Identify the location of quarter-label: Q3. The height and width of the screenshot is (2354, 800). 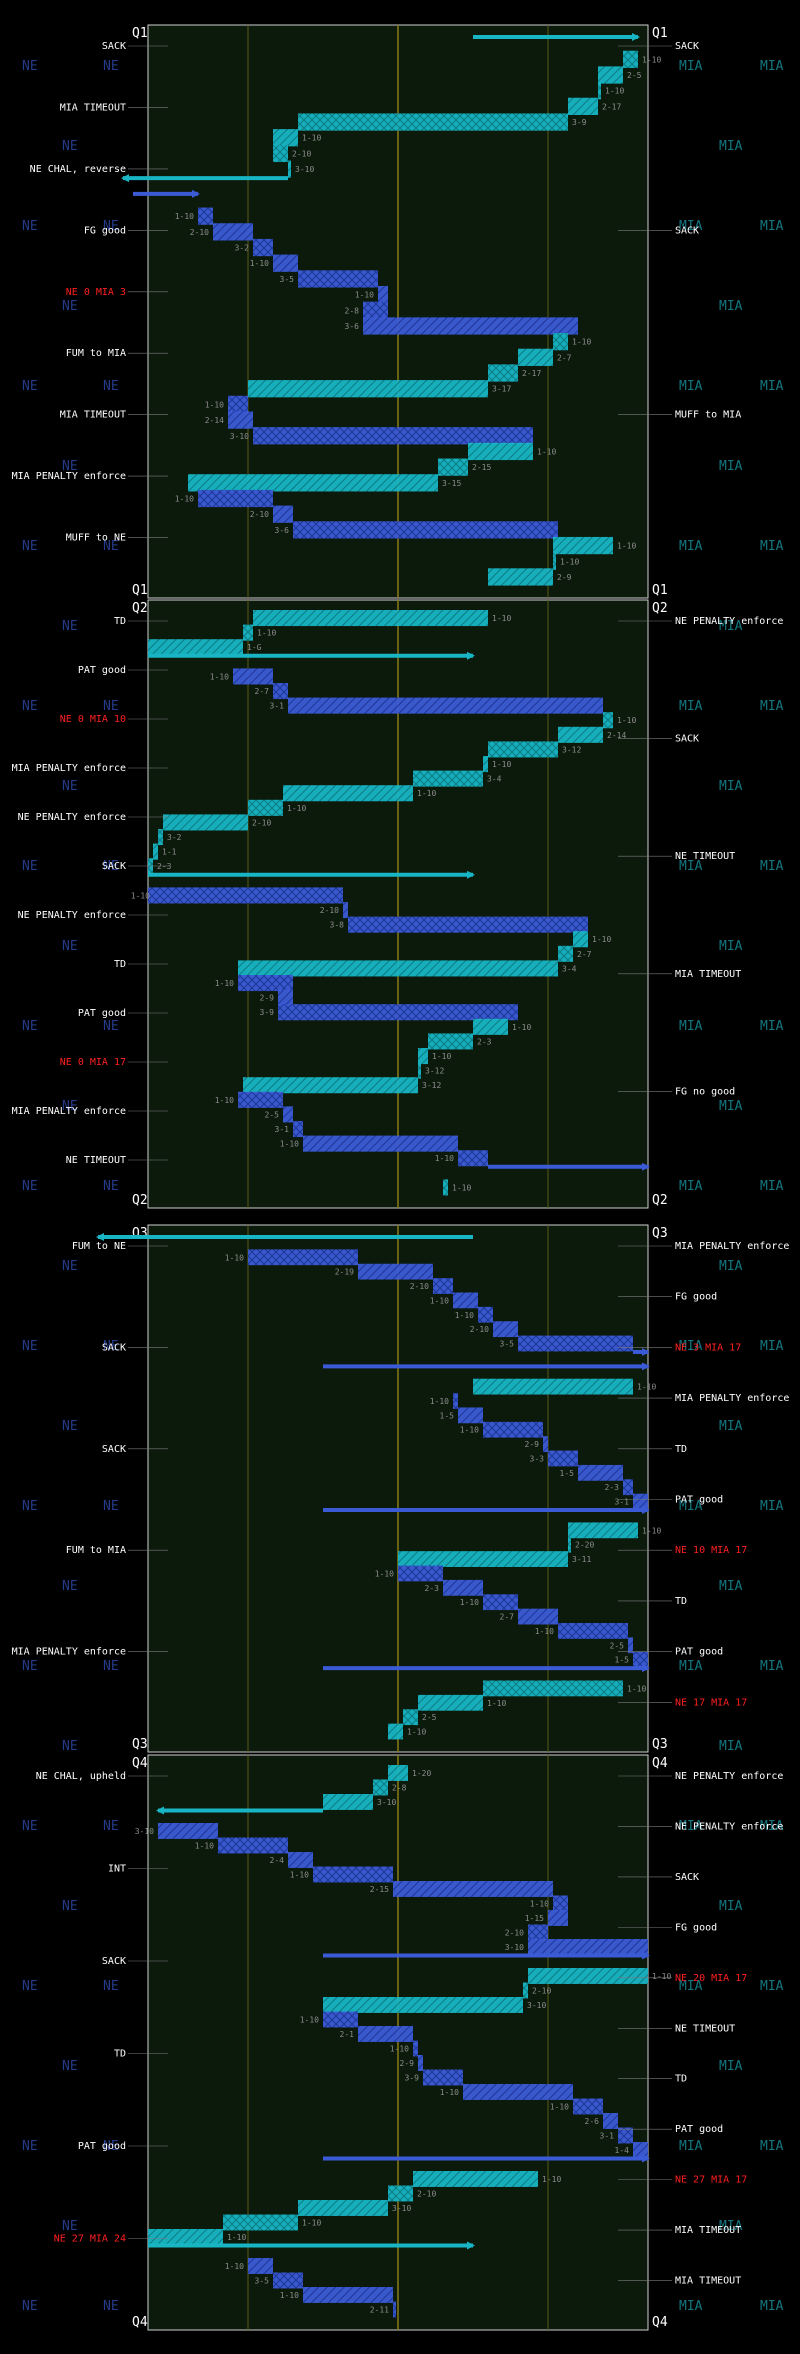
(660, 1233).